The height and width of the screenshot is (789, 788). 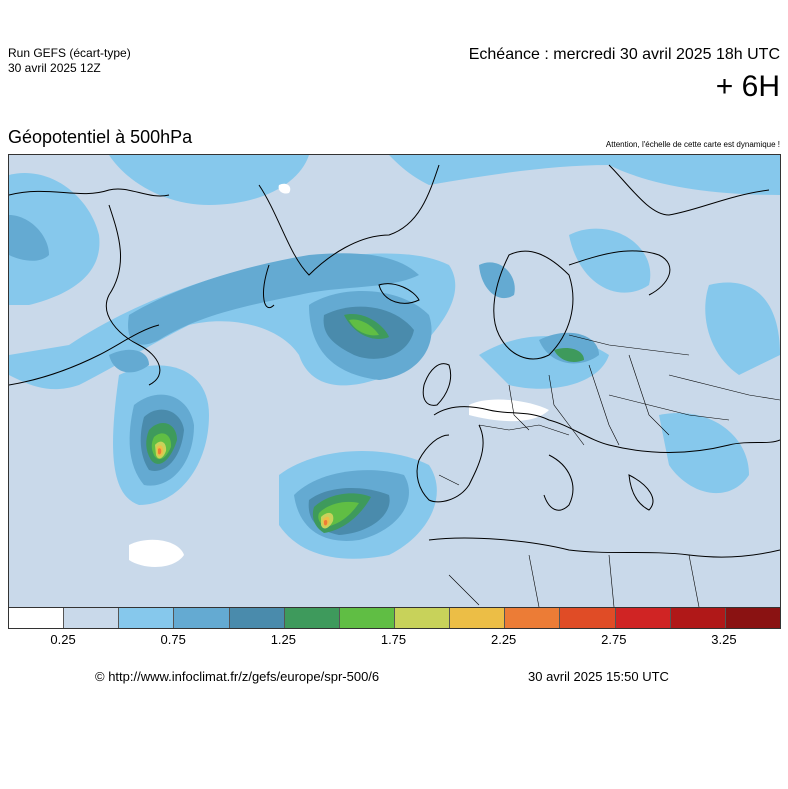 I want to click on scale-tick-label: 3.25, so click(x=724, y=639).